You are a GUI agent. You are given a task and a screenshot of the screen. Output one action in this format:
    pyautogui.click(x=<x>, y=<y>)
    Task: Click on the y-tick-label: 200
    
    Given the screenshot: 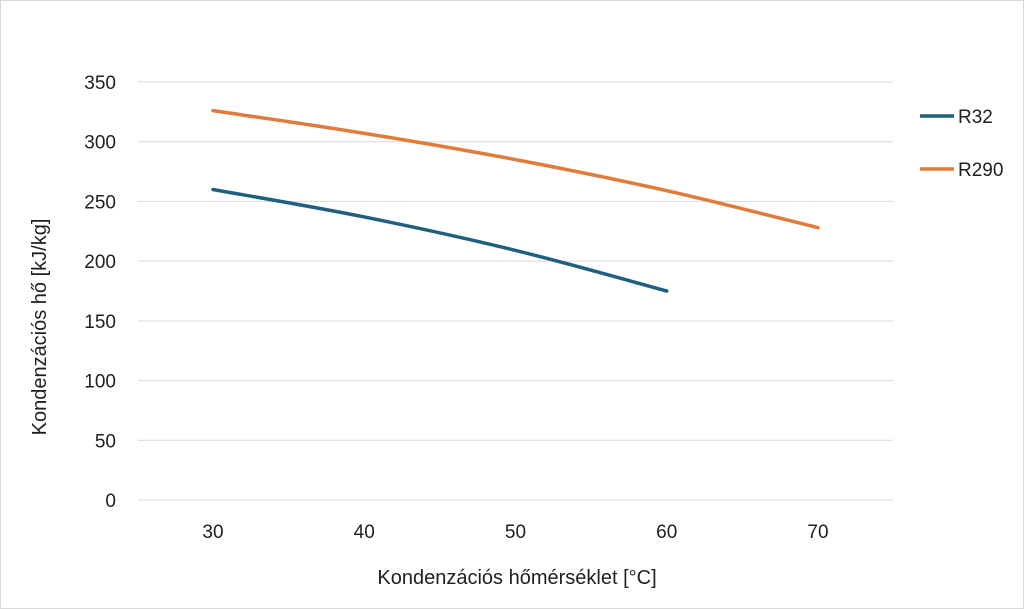 What is the action you would take?
    pyautogui.click(x=100, y=262)
    